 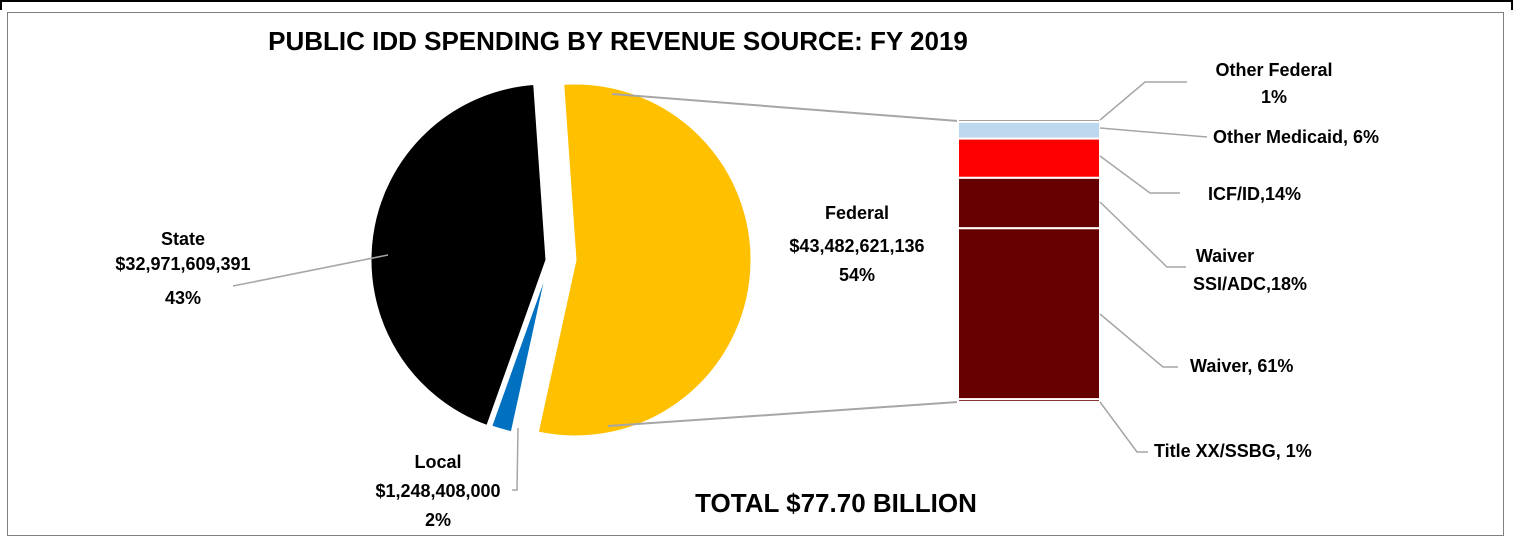 What do you see at coordinates (783, 414) in the screenshot?
I see `breakout-line-bottom` at bounding box center [783, 414].